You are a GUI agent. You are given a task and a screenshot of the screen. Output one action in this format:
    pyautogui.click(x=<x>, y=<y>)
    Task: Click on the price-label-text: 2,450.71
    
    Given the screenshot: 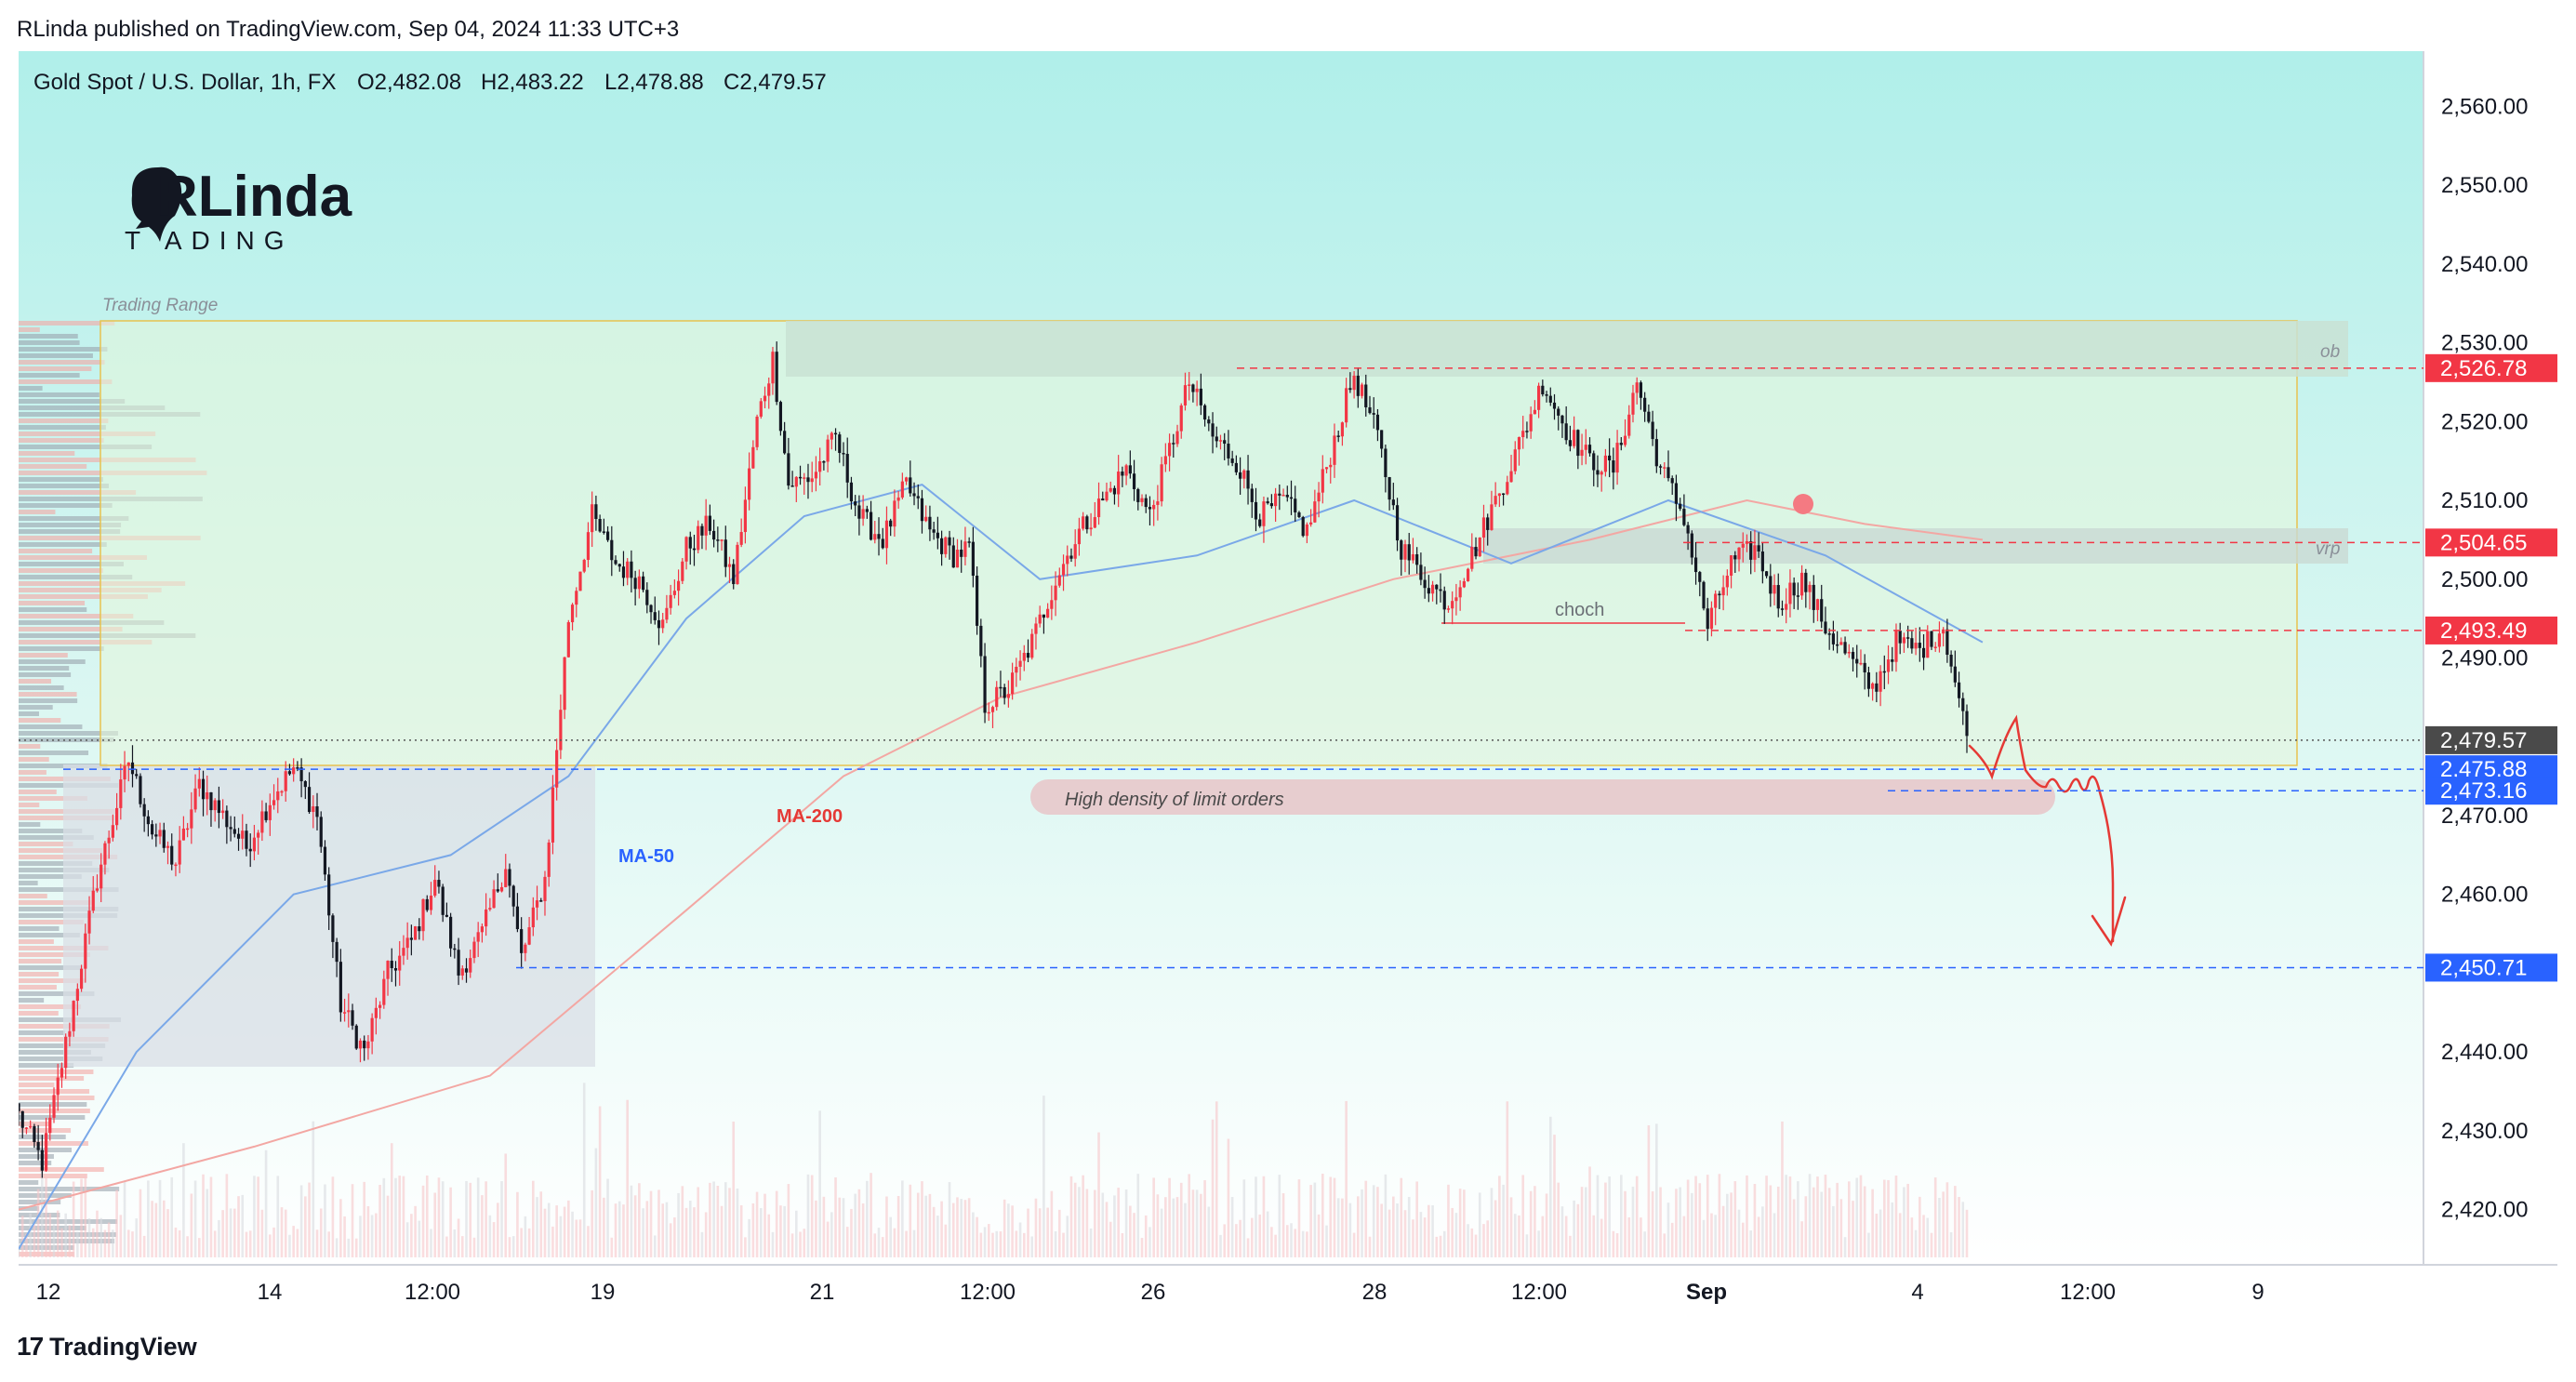 What is the action you would take?
    pyautogui.click(x=2483, y=968)
    